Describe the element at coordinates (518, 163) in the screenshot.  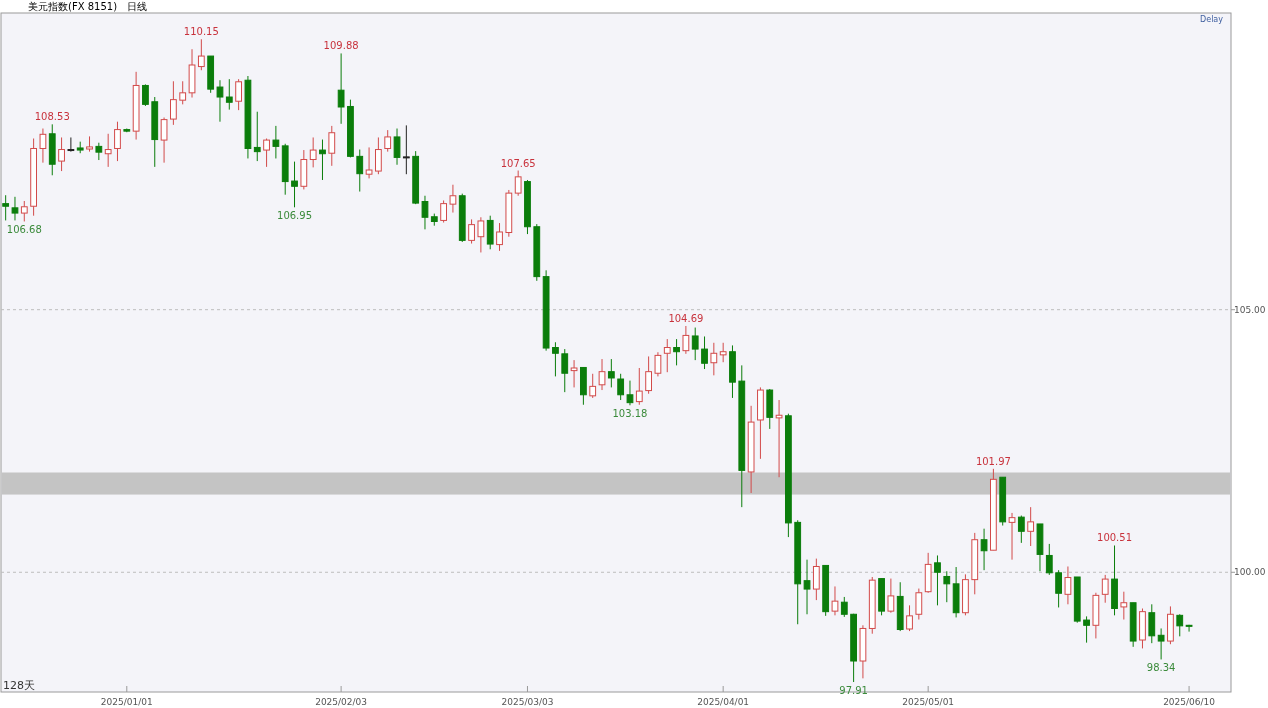
I see `annotation: 107.65` at that location.